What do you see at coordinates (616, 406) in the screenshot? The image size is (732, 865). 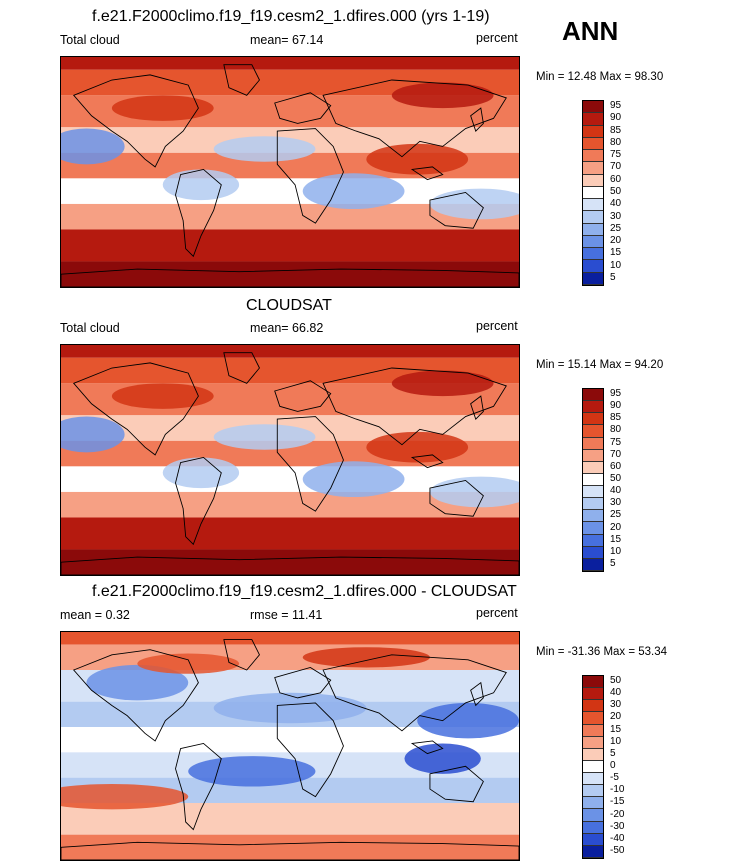 I see `colorbar-tick-label: 90` at bounding box center [616, 406].